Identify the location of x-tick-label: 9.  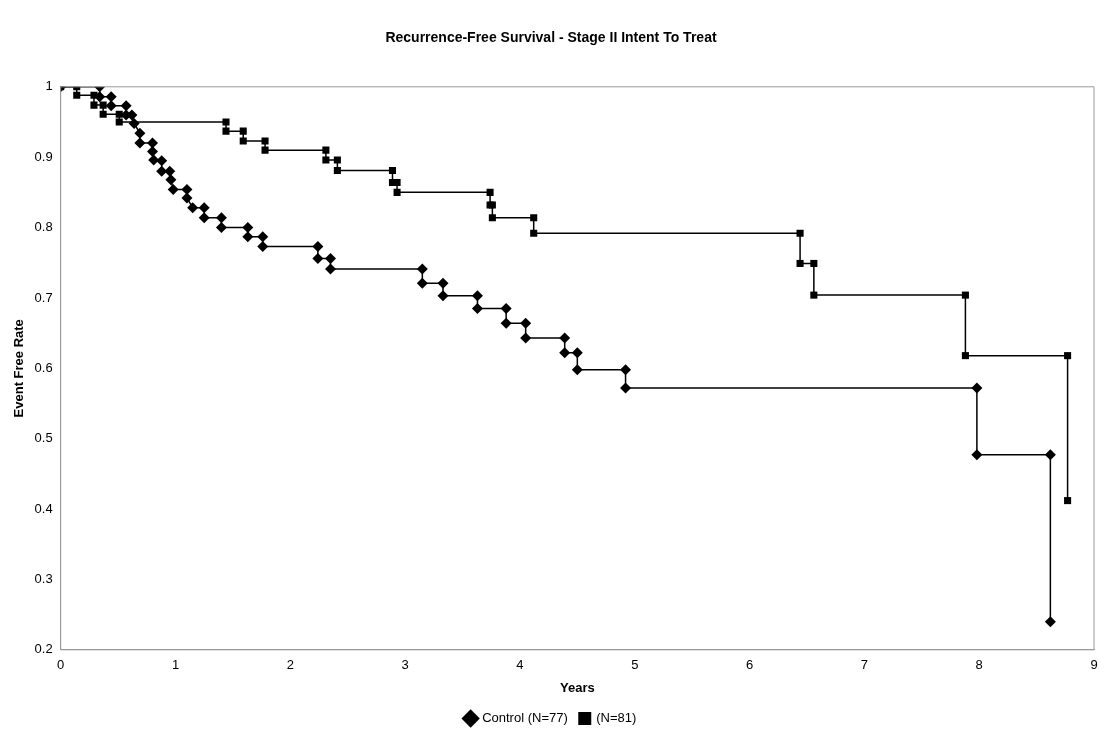
(1094, 665).